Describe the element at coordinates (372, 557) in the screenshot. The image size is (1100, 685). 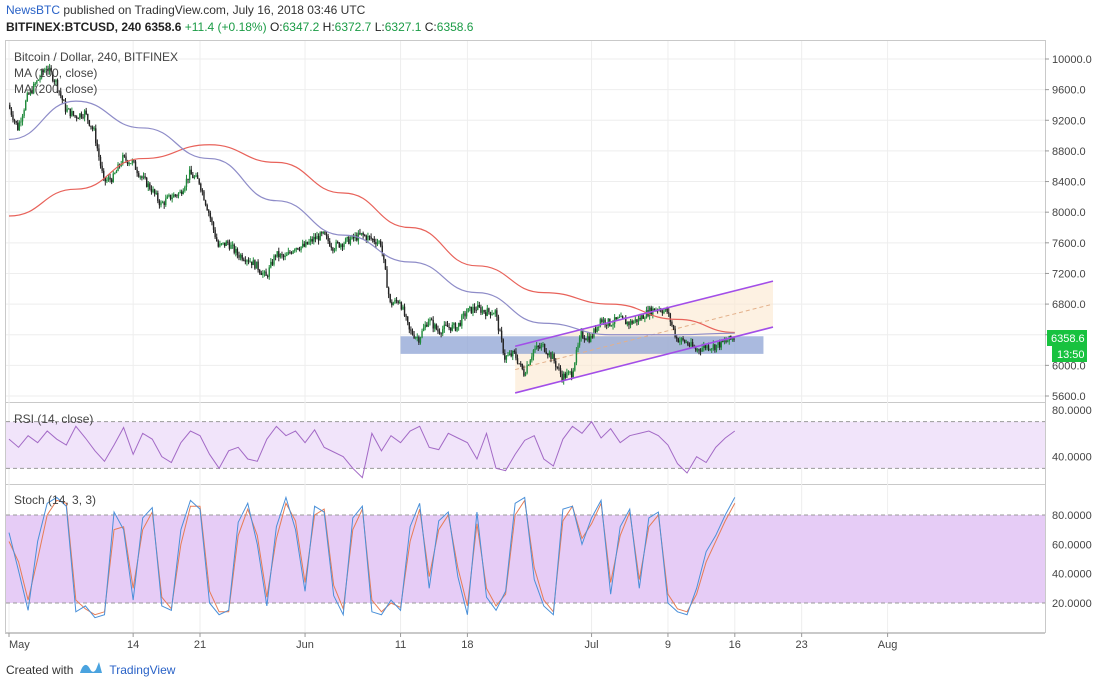
I see `stoch-d-line` at that location.